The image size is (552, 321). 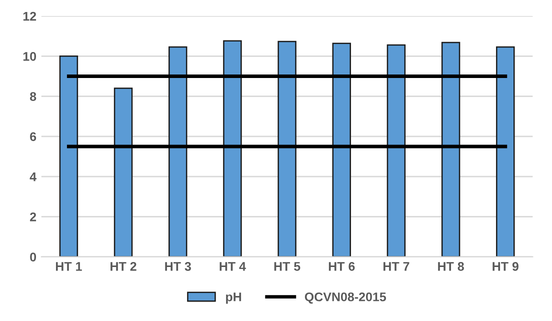 I want to click on x-tick-label: HT 1, so click(x=69, y=266).